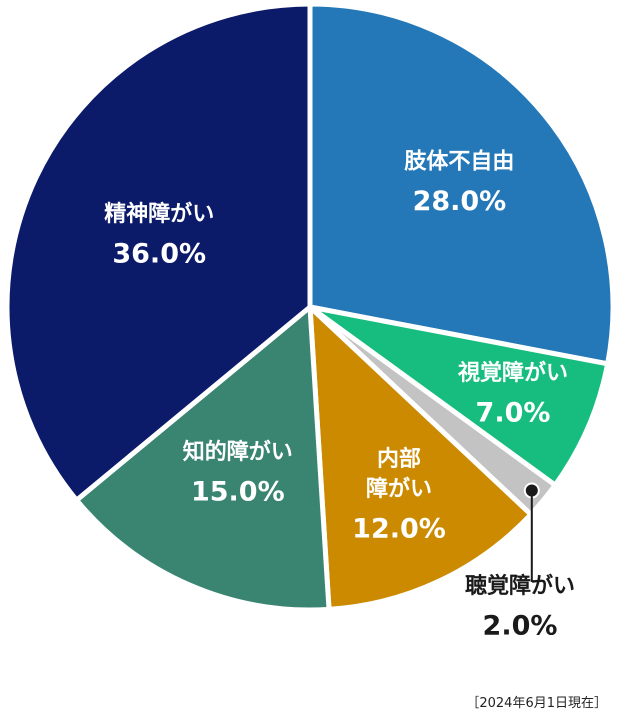  I want to click on slice-label-value: 28.0%, so click(460, 201).